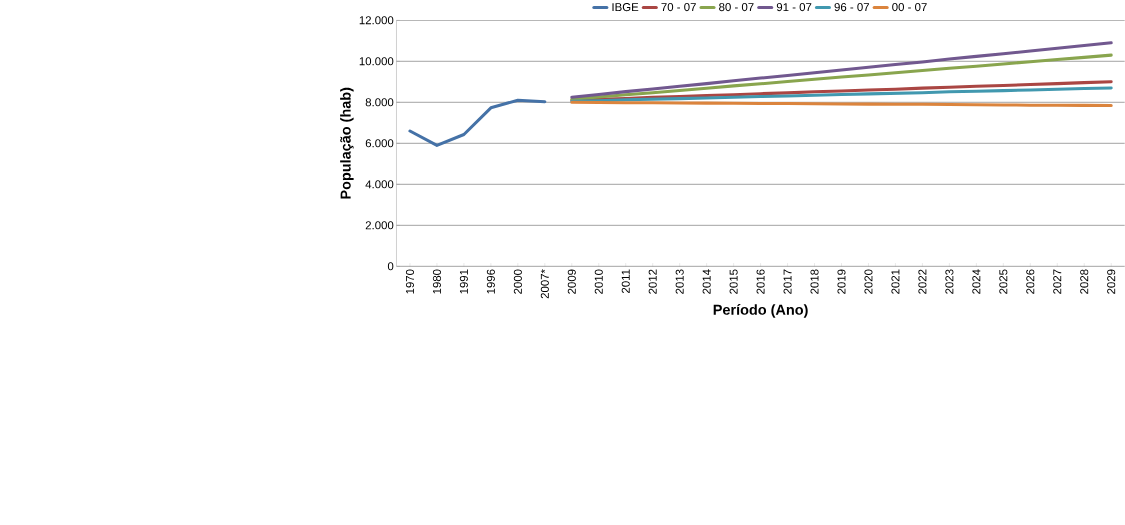  What do you see at coordinates (436, 281) in the screenshot?
I see `x-tick-label: 1980` at bounding box center [436, 281].